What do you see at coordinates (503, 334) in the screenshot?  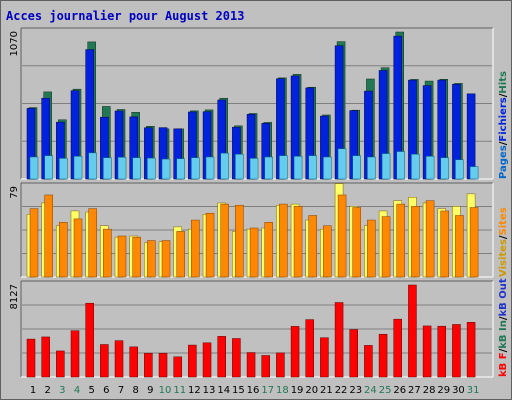 I see `legend-item: kB In` at bounding box center [503, 334].